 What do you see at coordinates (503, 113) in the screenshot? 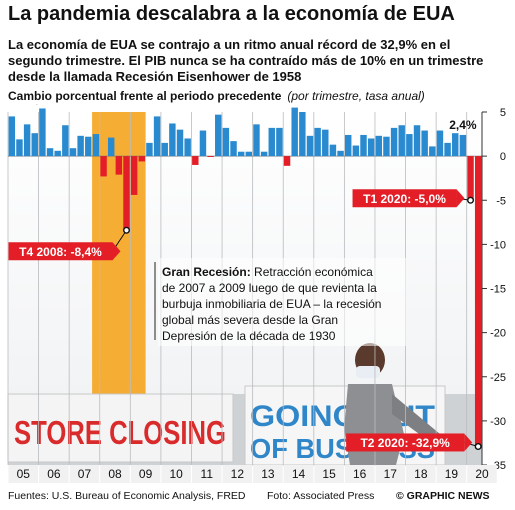
I see `y-tick-label: 5` at bounding box center [503, 113].